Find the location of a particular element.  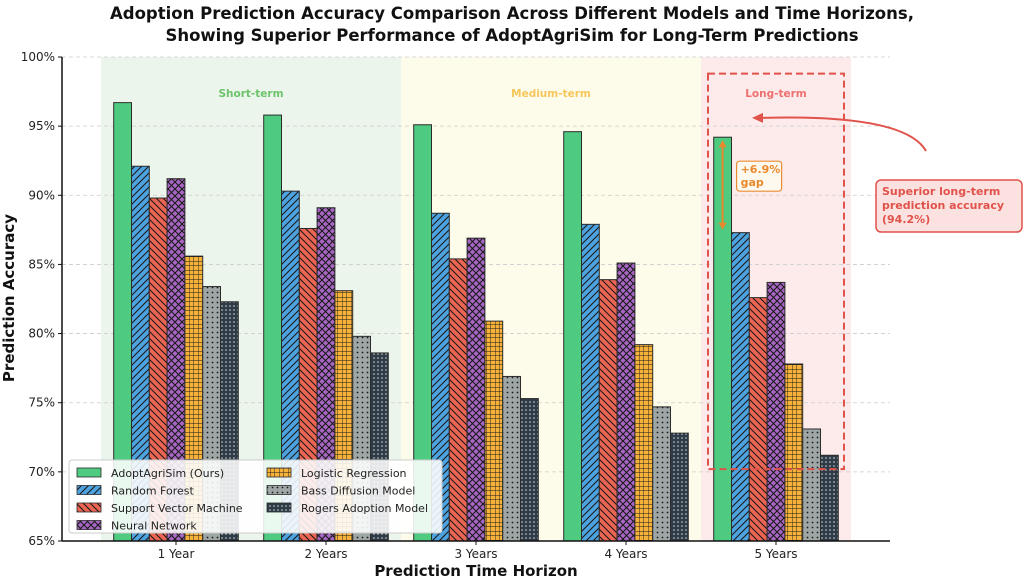

x-tick-label: 4 Years is located at coordinates (625, 554).